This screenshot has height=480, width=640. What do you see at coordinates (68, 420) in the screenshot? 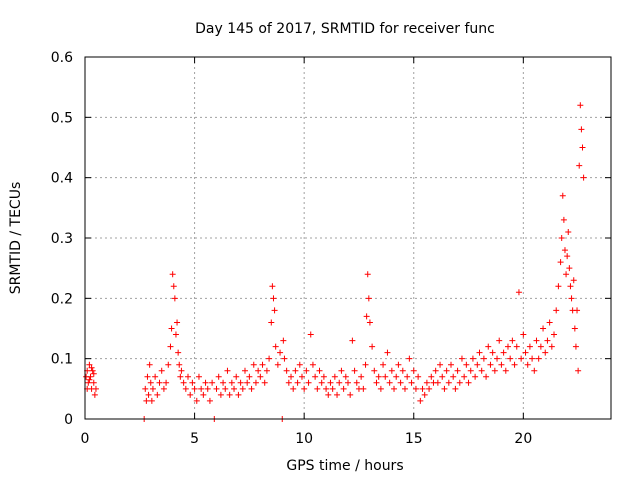
I see `y-tick-label: 0` at bounding box center [68, 420].